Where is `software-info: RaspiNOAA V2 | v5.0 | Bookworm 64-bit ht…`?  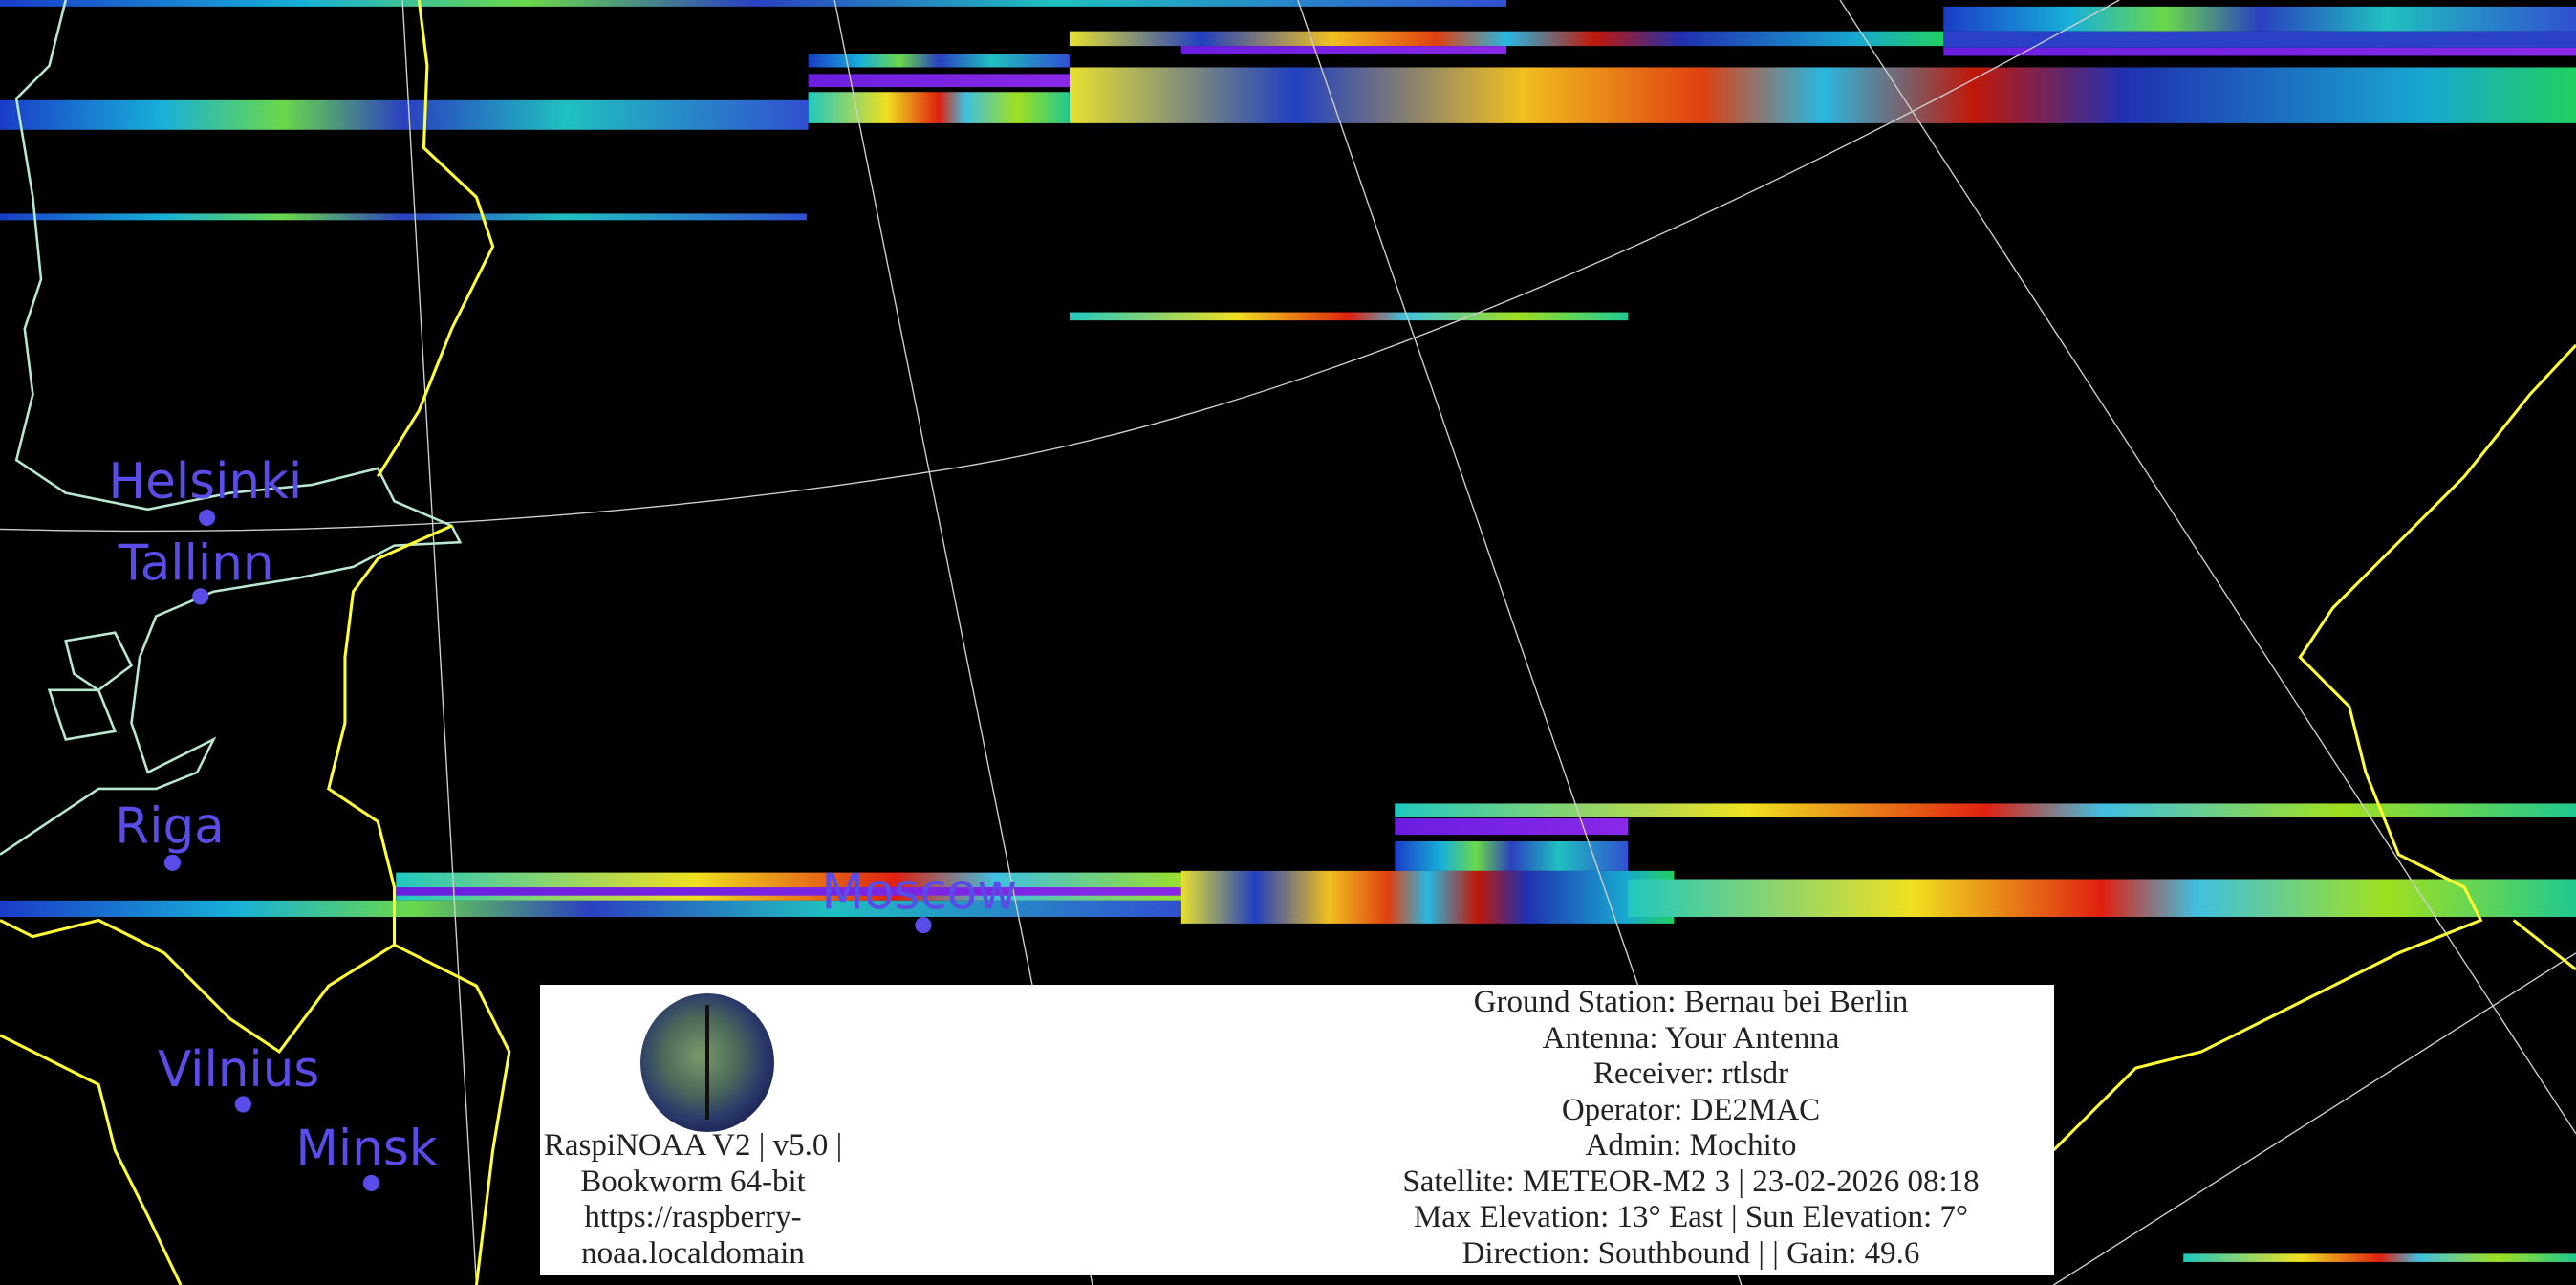 software-info: RaspiNOAA V2 | v5.0 | Bookworm 64-bit ht… is located at coordinates (693, 1130).